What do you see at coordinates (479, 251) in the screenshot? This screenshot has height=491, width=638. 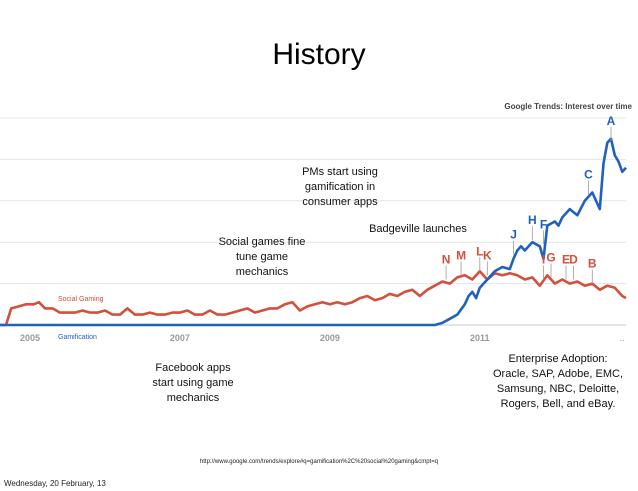 I see `event-marker-L: L` at bounding box center [479, 251].